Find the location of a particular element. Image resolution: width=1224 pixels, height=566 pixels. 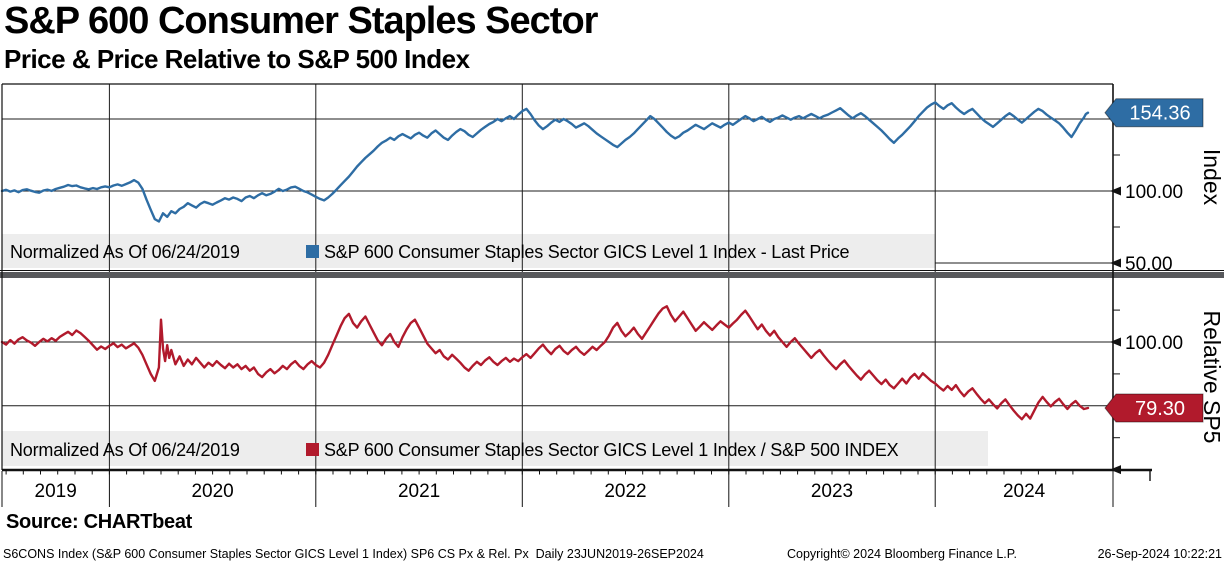

year-label: 2020 is located at coordinates (212, 491).